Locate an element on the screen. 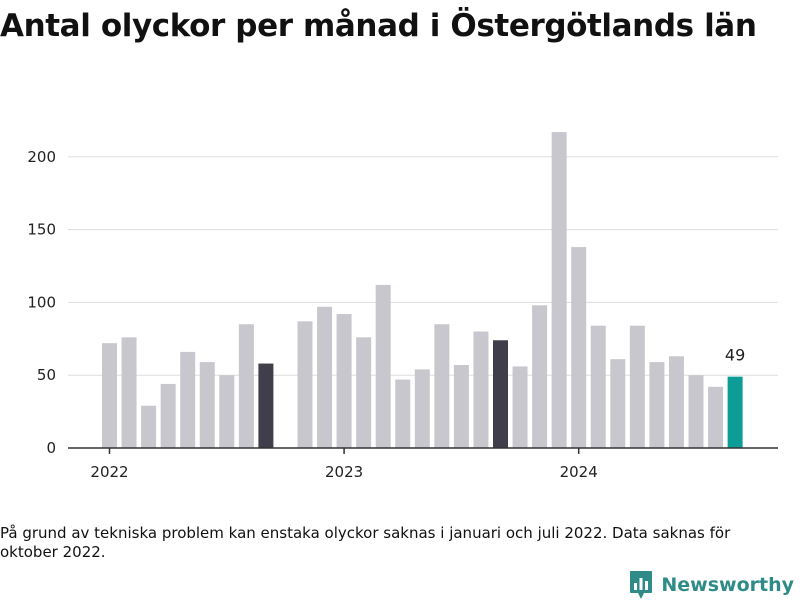  newsworthy-logo-icon is located at coordinates (641, 585).